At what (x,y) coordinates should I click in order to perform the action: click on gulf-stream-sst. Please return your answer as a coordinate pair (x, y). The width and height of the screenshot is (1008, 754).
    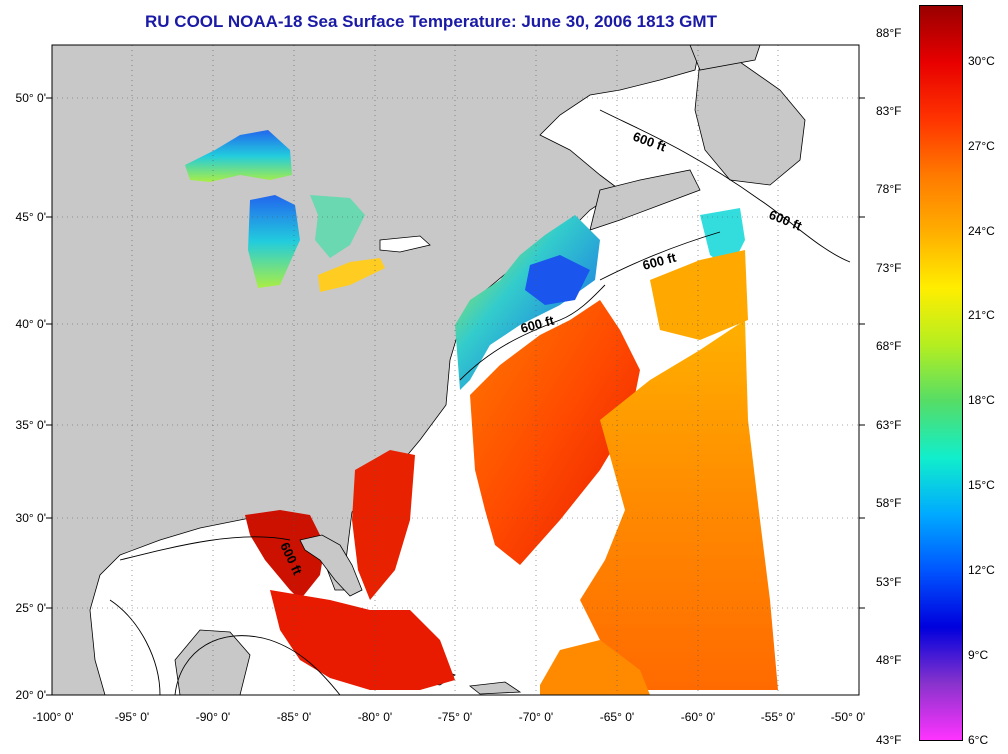
    Looking at the image, I should click on (555, 432).